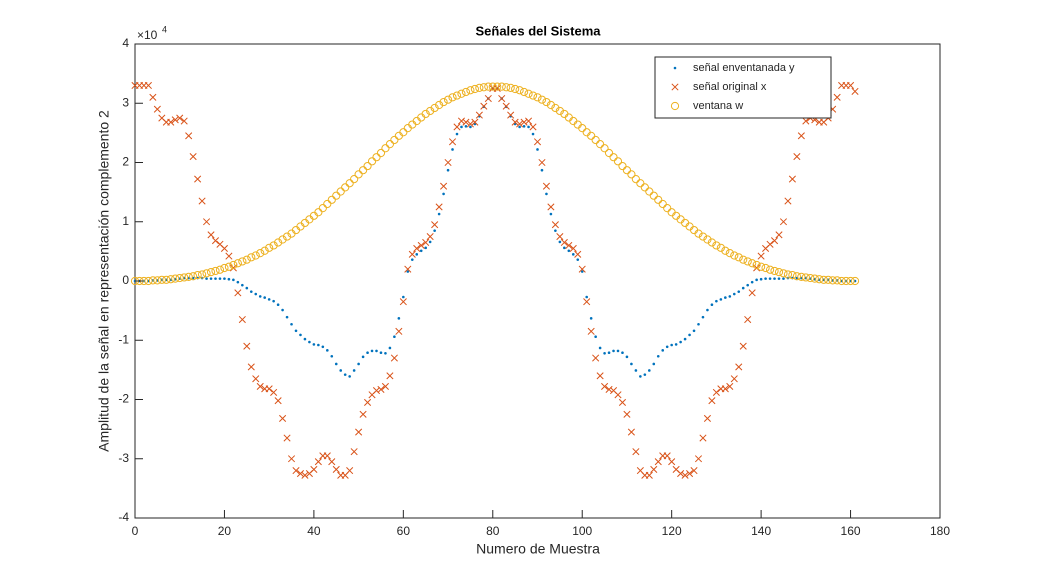 This screenshot has width=1042, height=581. I want to click on y-tick-label: 4, so click(125, 43).